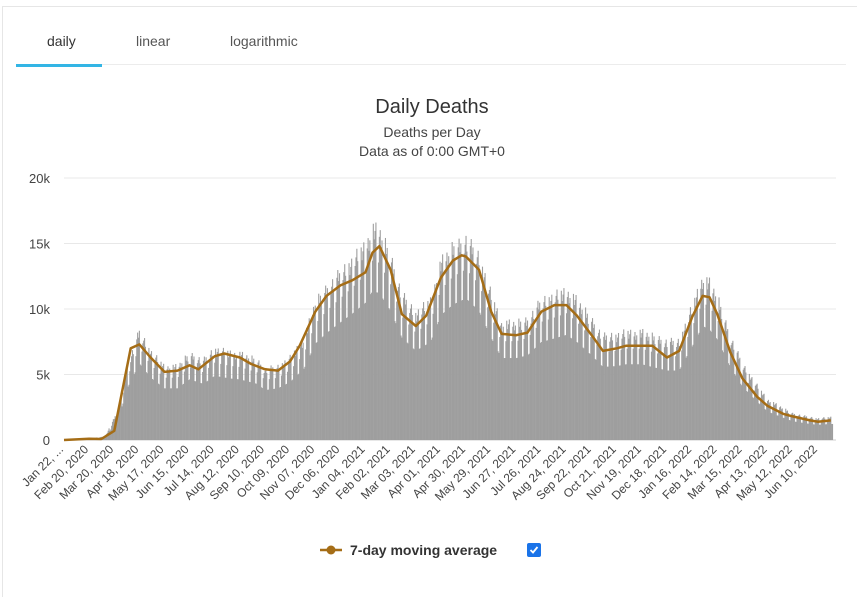  I want to click on chart-title: Daily Deaths, so click(431, 107).